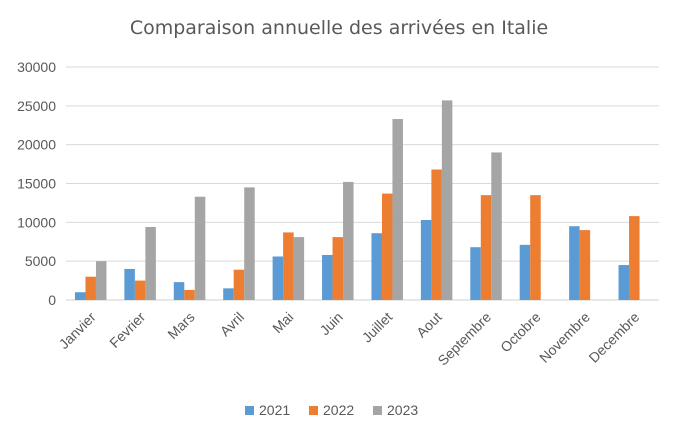 This screenshot has height=442, width=679. What do you see at coordinates (585, 265) in the screenshot?
I see `bar-2022-novembre` at bounding box center [585, 265].